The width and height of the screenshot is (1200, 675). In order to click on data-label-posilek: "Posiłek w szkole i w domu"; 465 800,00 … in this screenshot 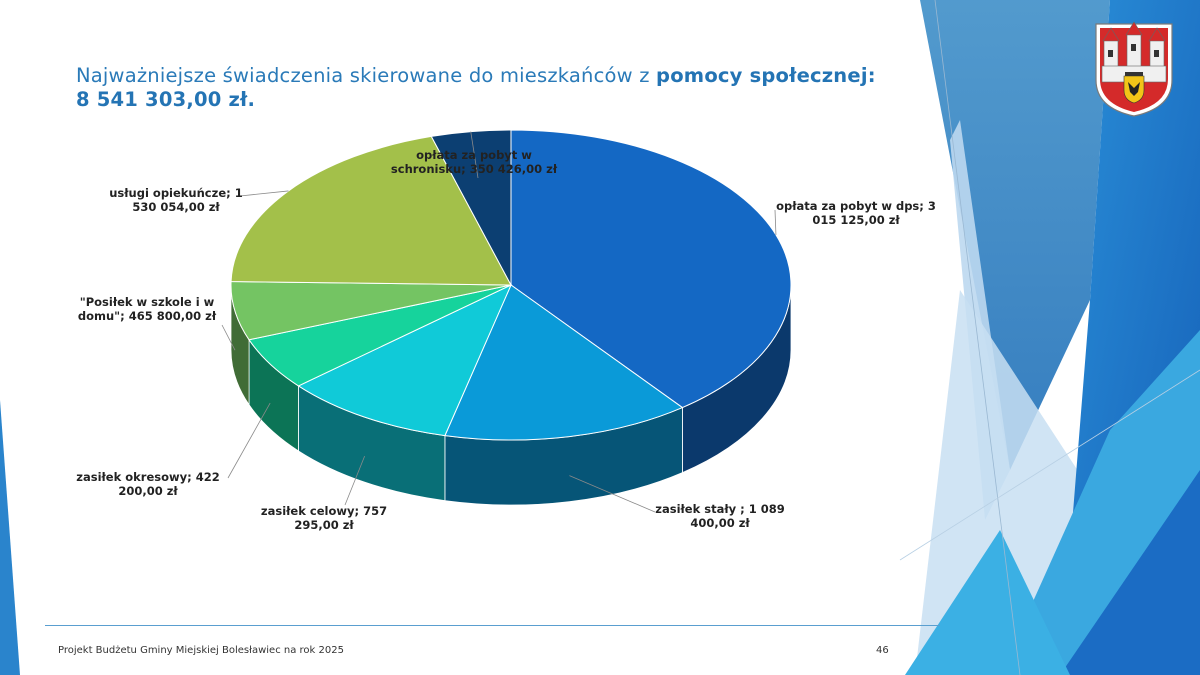, I will do `click(147, 309)`.